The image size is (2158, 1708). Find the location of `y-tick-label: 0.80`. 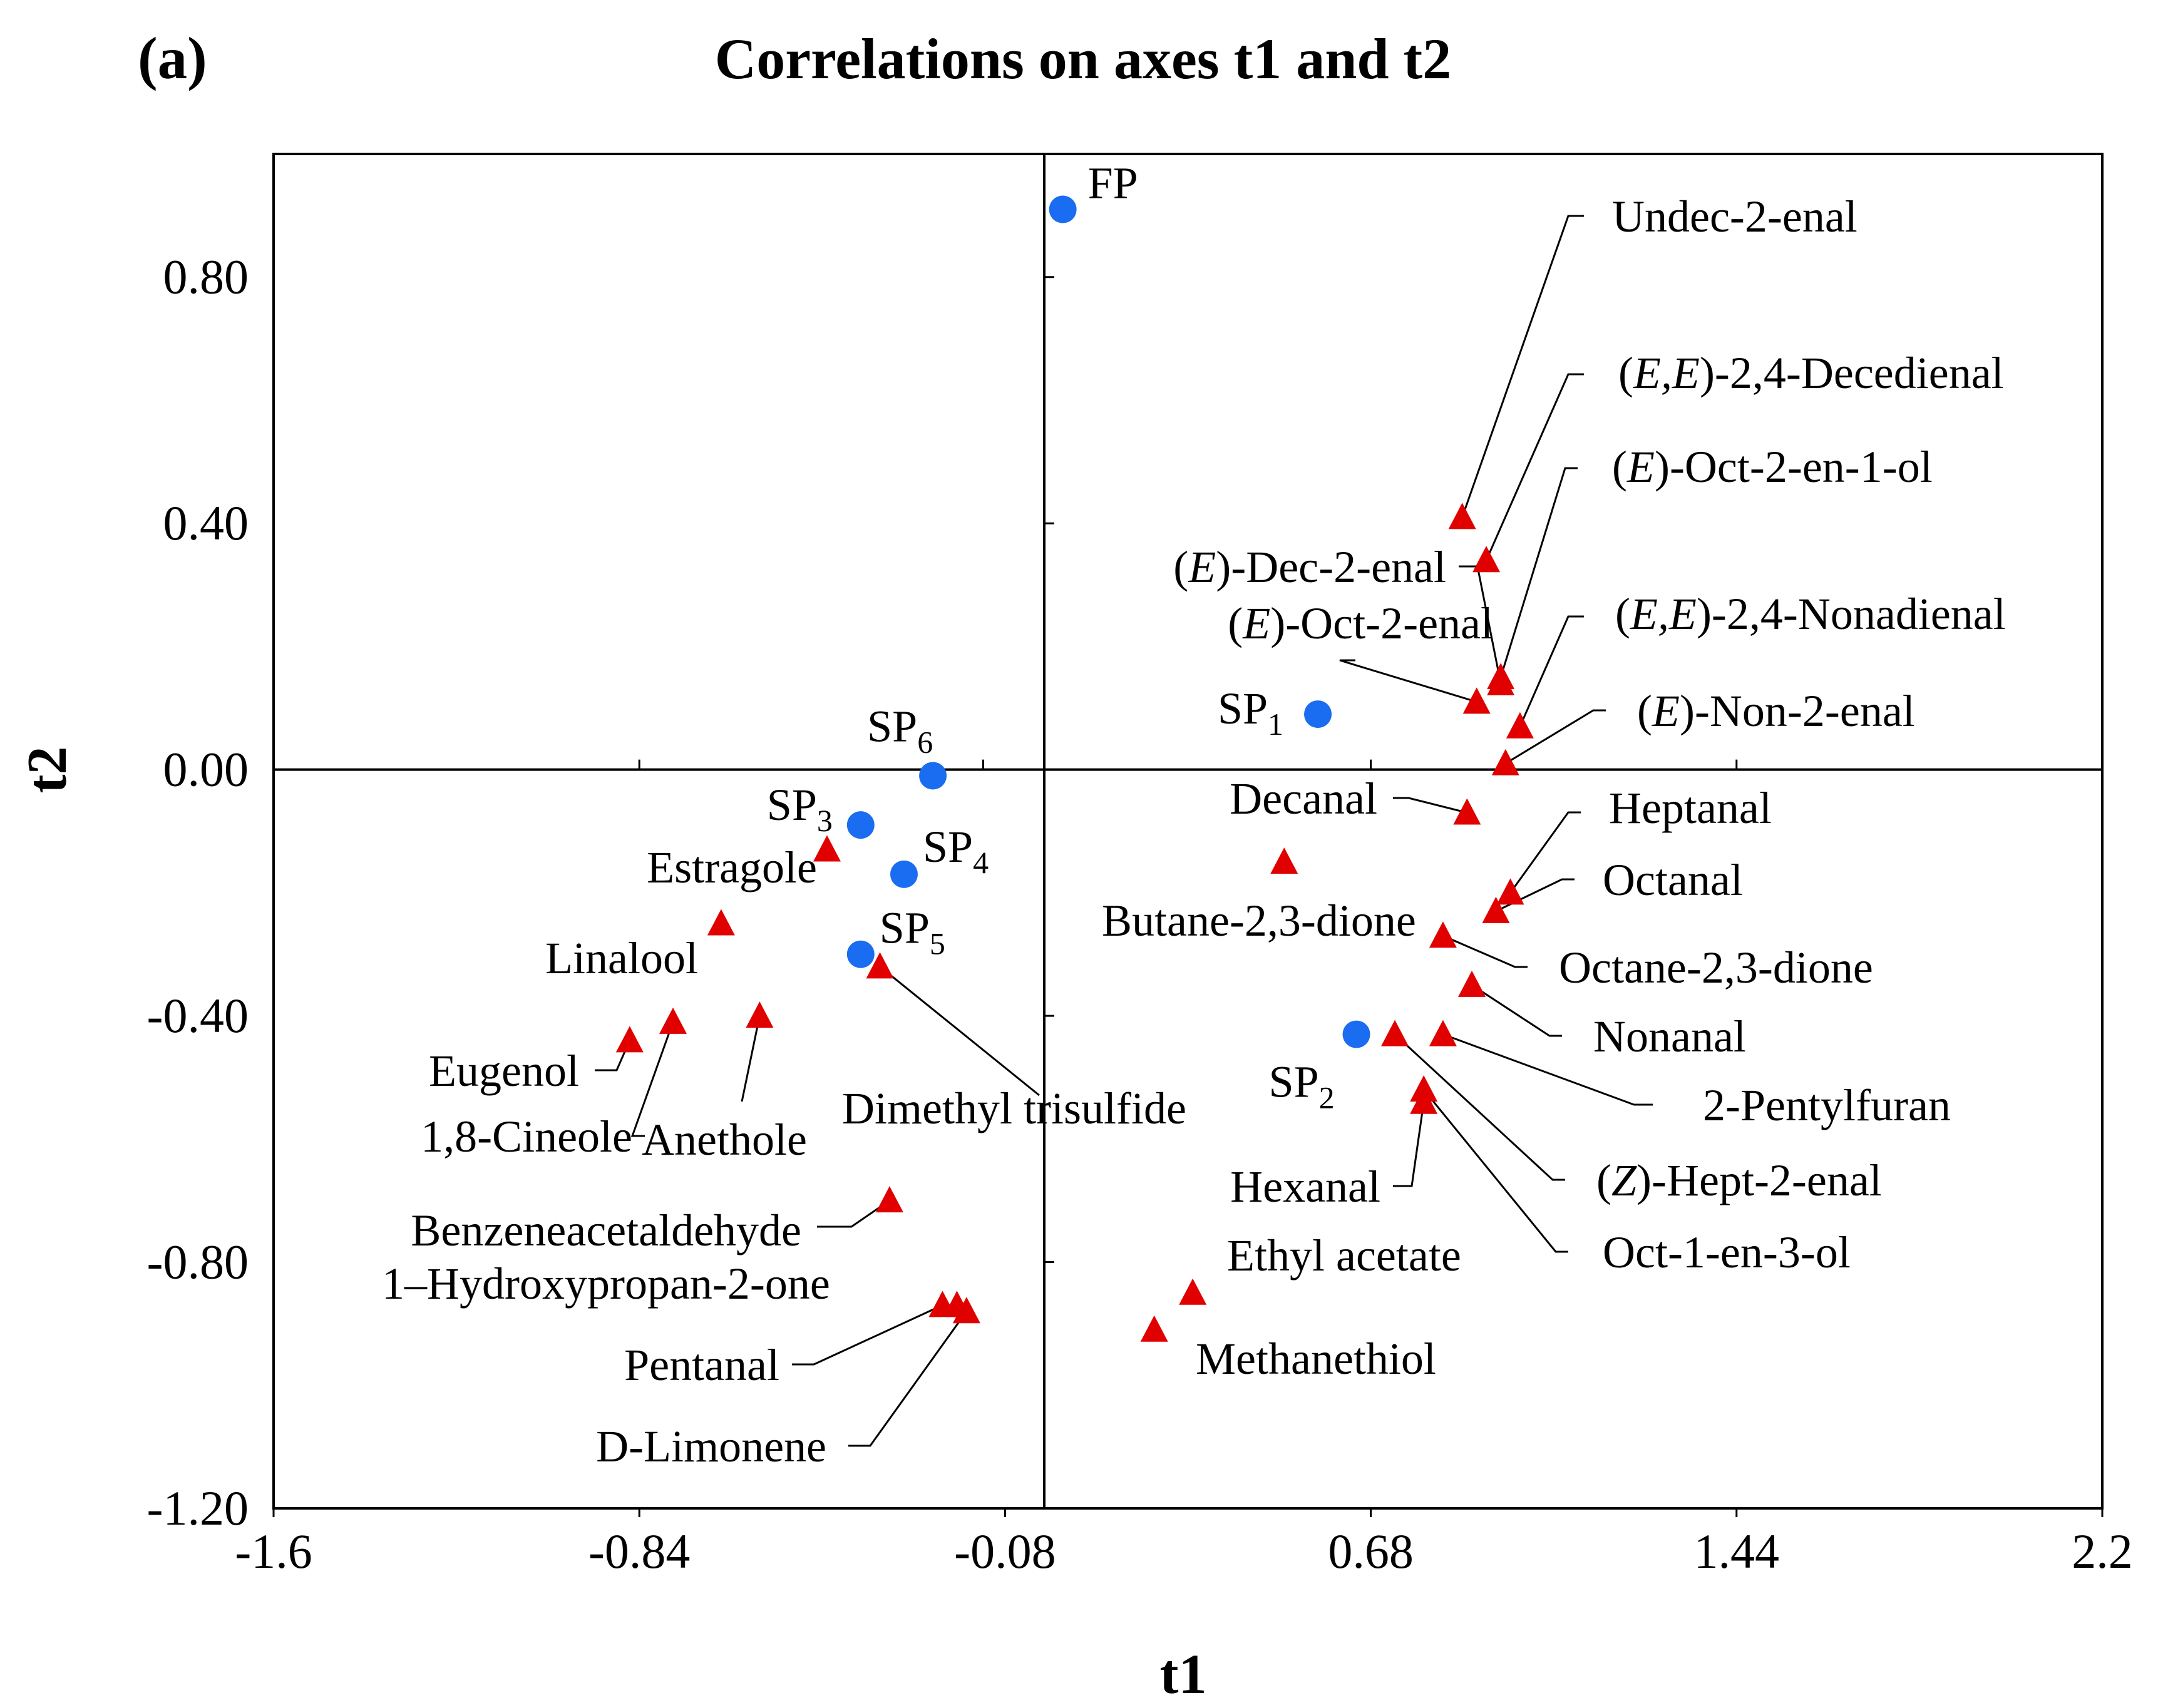

y-tick-label: 0.80 is located at coordinates (206, 277).